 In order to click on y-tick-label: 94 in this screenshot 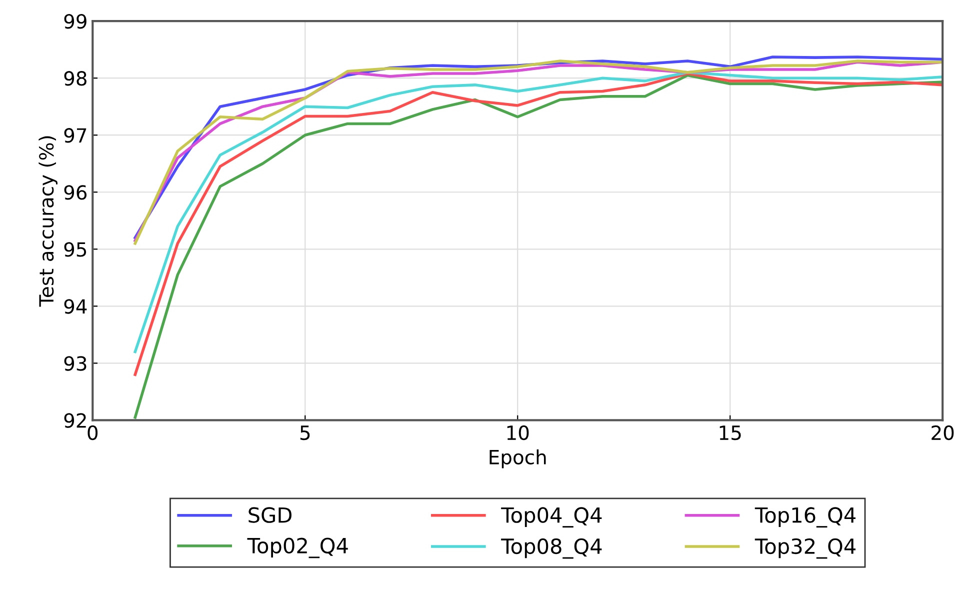, I will do `click(75, 306)`.